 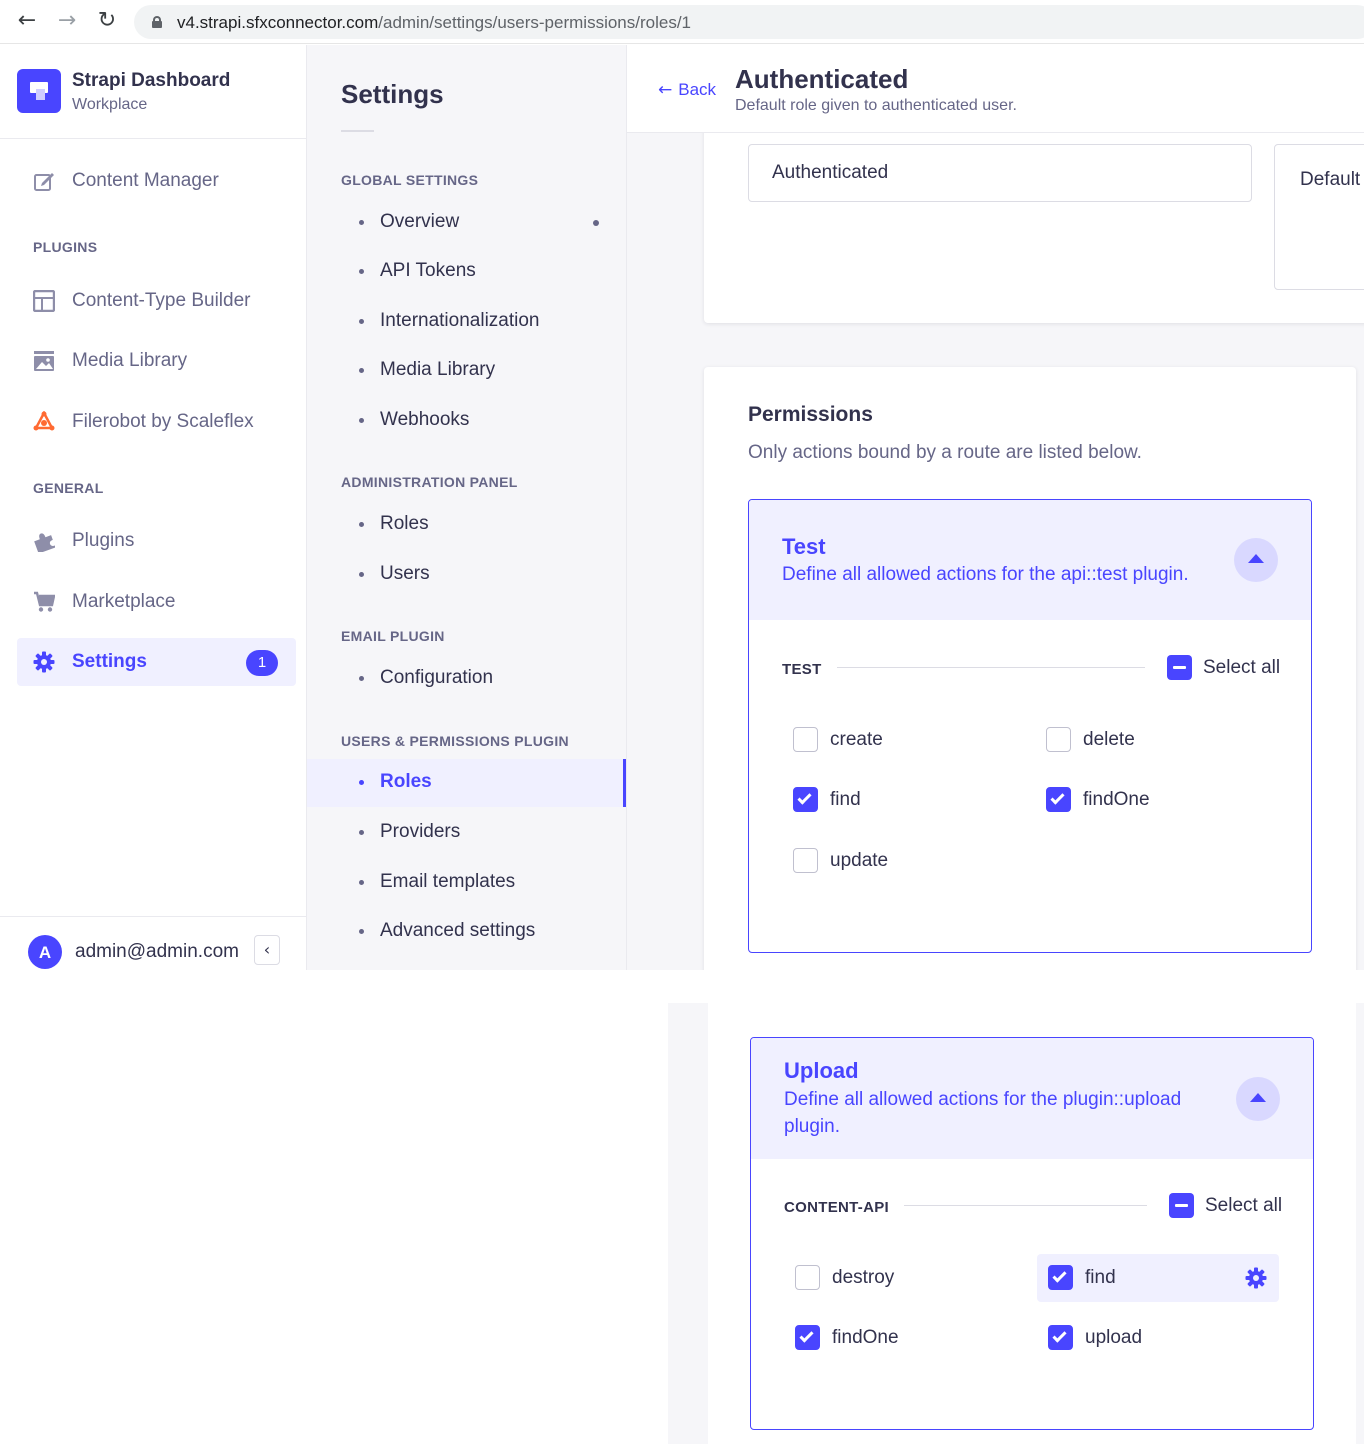 I want to click on nav-item-media-library: Media Library, so click(x=156, y=361).